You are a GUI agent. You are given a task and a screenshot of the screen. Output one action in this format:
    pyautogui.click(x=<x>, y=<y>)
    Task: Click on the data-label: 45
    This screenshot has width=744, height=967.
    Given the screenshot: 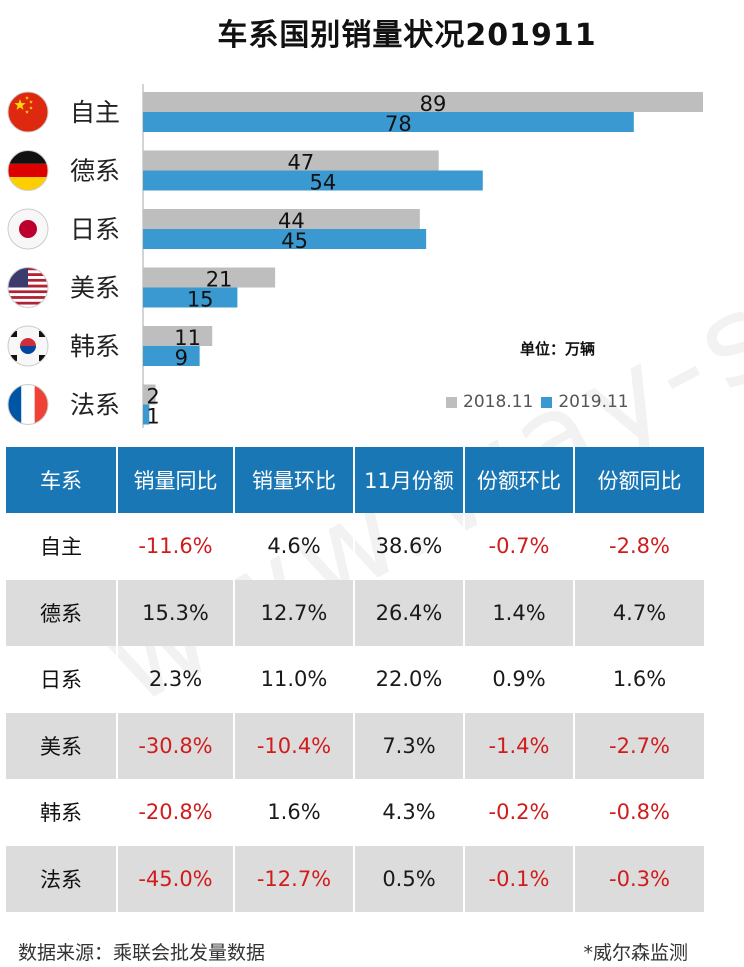 What is the action you would take?
    pyautogui.click(x=294, y=241)
    